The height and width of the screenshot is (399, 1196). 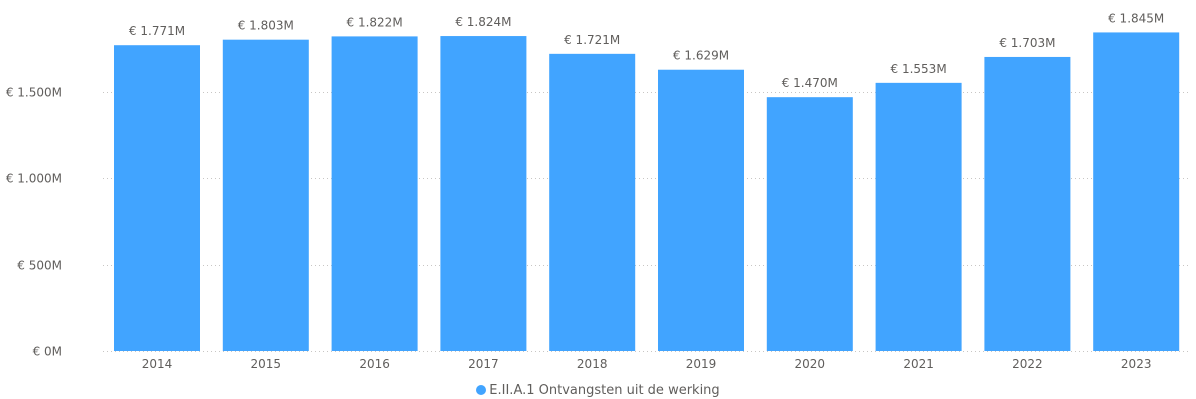 What do you see at coordinates (374, 193) in the screenshot?
I see `bar-2016` at bounding box center [374, 193].